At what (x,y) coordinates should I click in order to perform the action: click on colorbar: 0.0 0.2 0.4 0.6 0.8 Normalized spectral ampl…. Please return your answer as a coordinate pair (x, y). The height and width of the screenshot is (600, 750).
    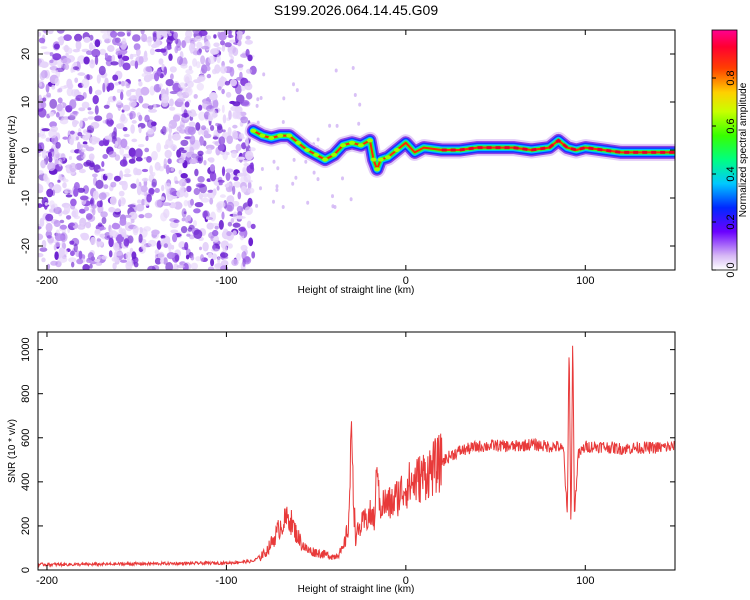
    Looking at the image, I should click on (730, 153).